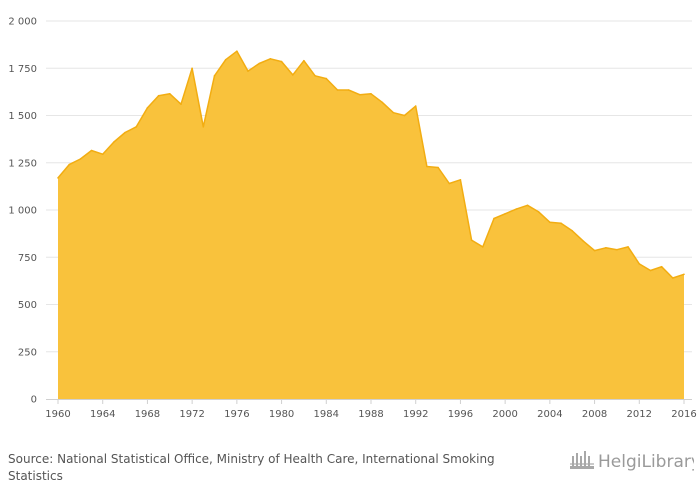 The height and width of the screenshot is (500, 700). What do you see at coordinates (27, 305) in the screenshot?
I see `y-tick-label: 500` at bounding box center [27, 305].